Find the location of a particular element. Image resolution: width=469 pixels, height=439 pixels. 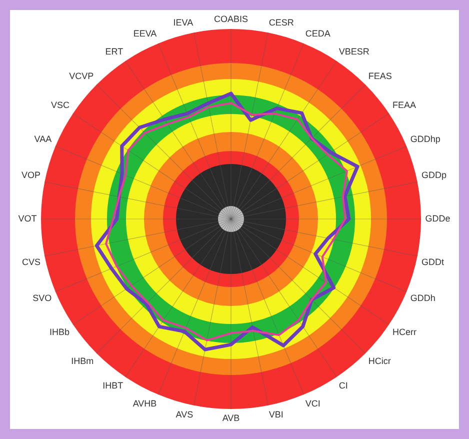

spoke-label: GDDhp is located at coordinates (425, 139).